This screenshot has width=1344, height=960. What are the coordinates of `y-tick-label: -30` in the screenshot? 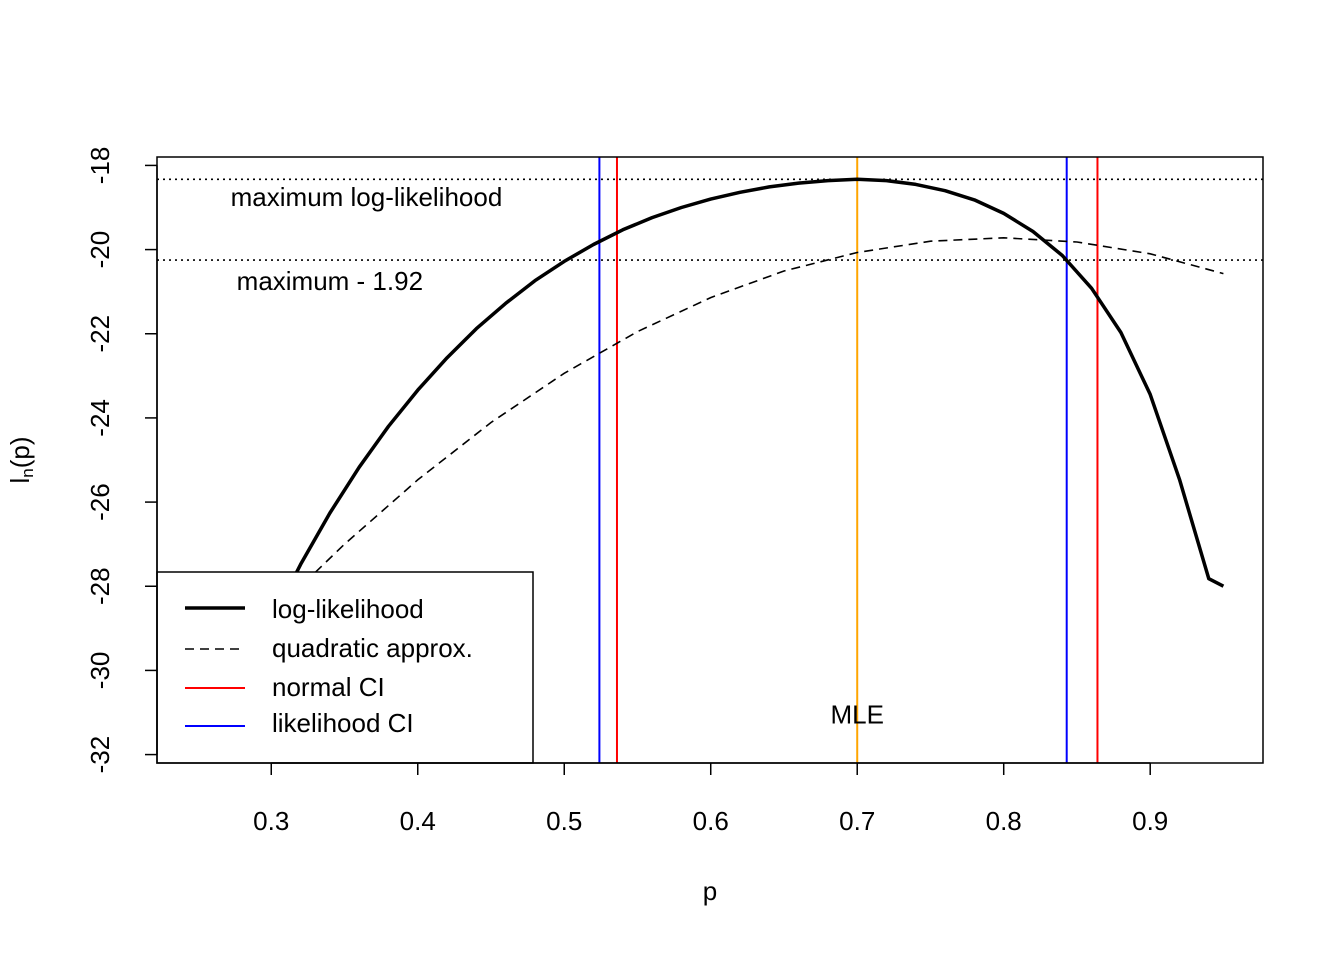 It's located at (100, 671).